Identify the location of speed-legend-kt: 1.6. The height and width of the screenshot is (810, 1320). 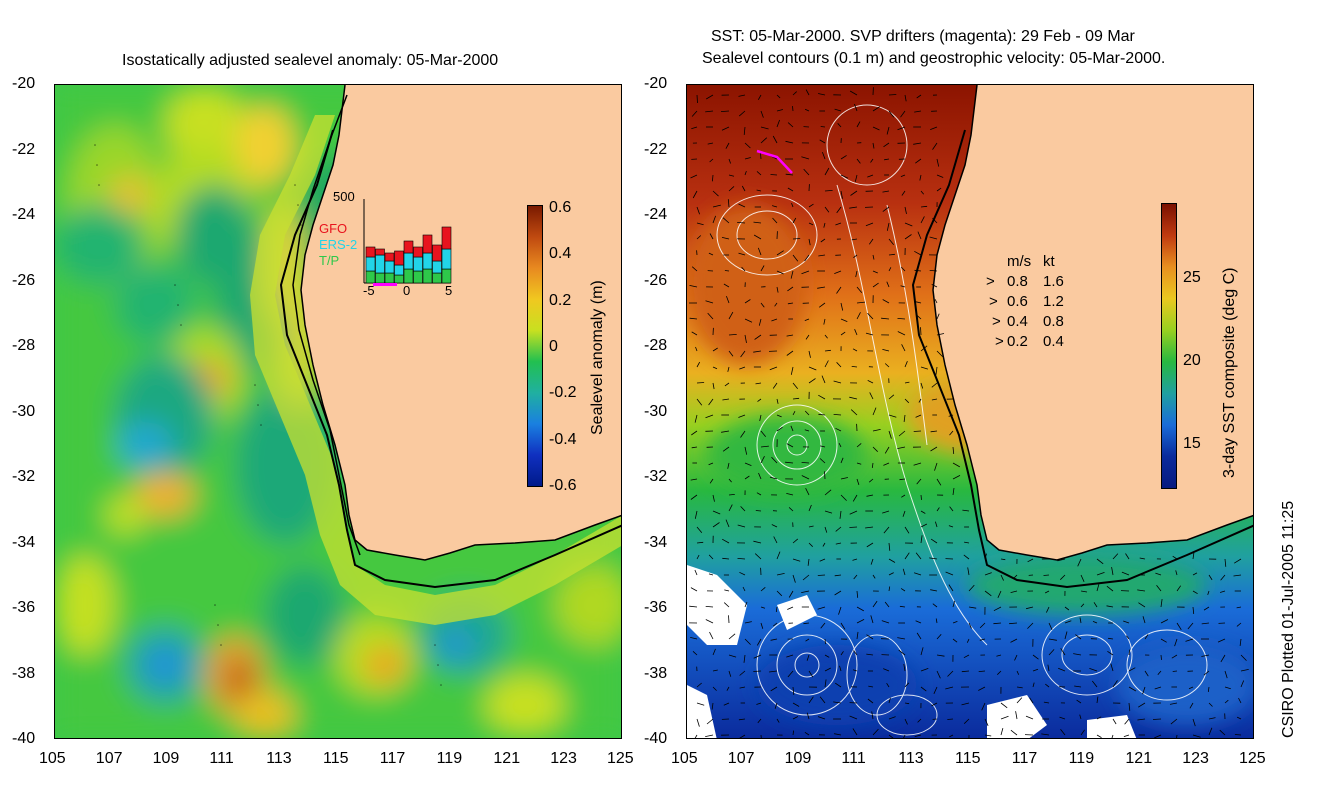
(1053, 281).